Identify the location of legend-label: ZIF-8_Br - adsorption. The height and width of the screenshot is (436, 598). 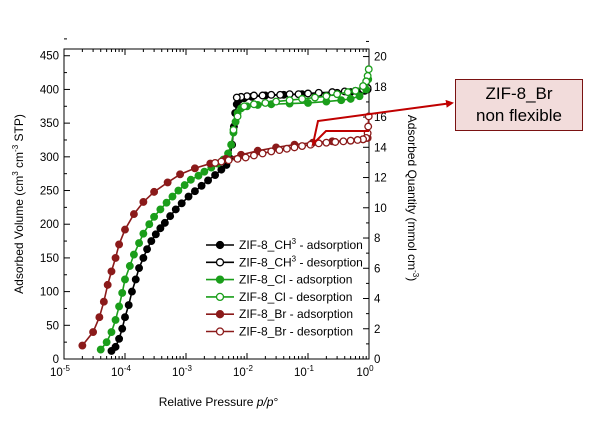
(296, 314).